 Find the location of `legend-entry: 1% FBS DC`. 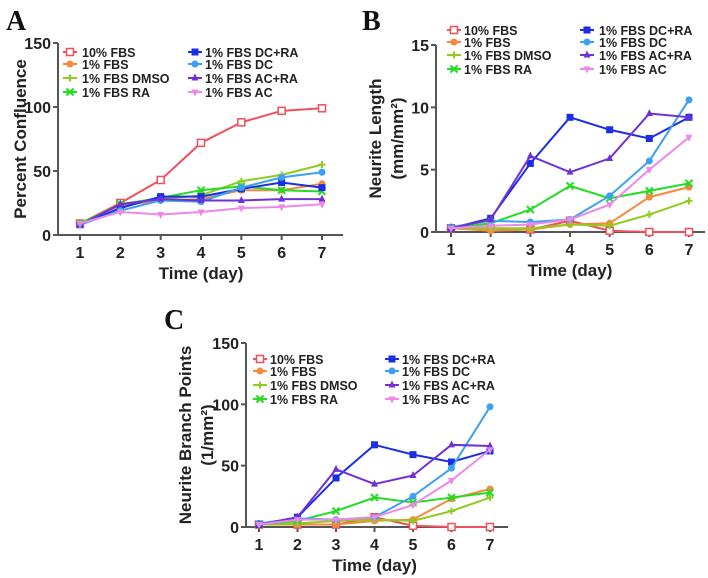

legend-entry: 1% FBS DC is located at coordinates (623, 43).